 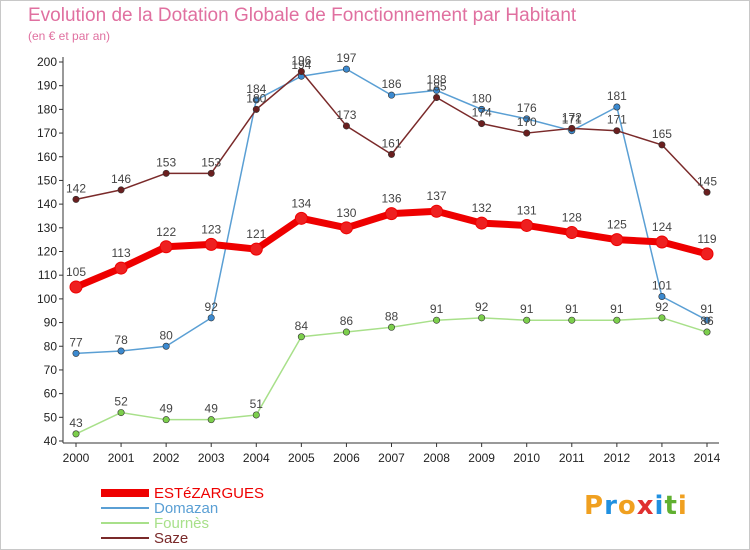 What do you see at coordinates (707, 181) in the screenshot?
I see `data-label-saze: 145` at bounding box center [707, 181].